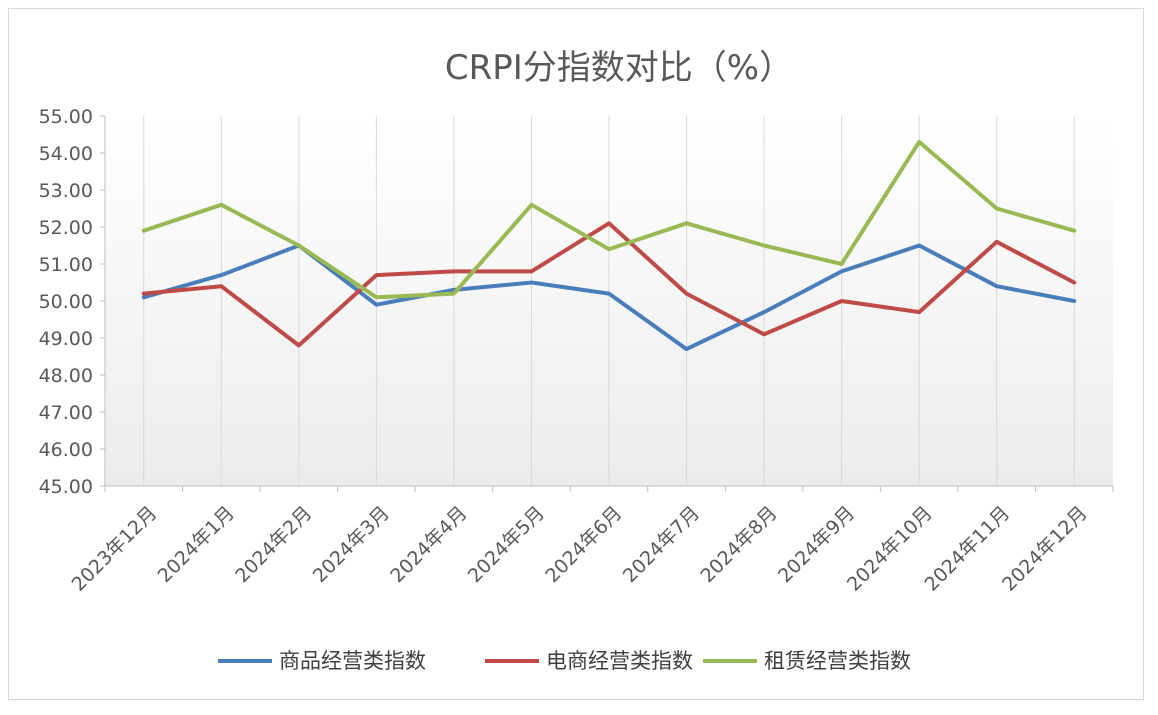 The width and height of the screenshot is (1158, 715). Describe the element at coordinates (66, 228) in the screenshot. I see `y-tick-label: 52.00` at that location.